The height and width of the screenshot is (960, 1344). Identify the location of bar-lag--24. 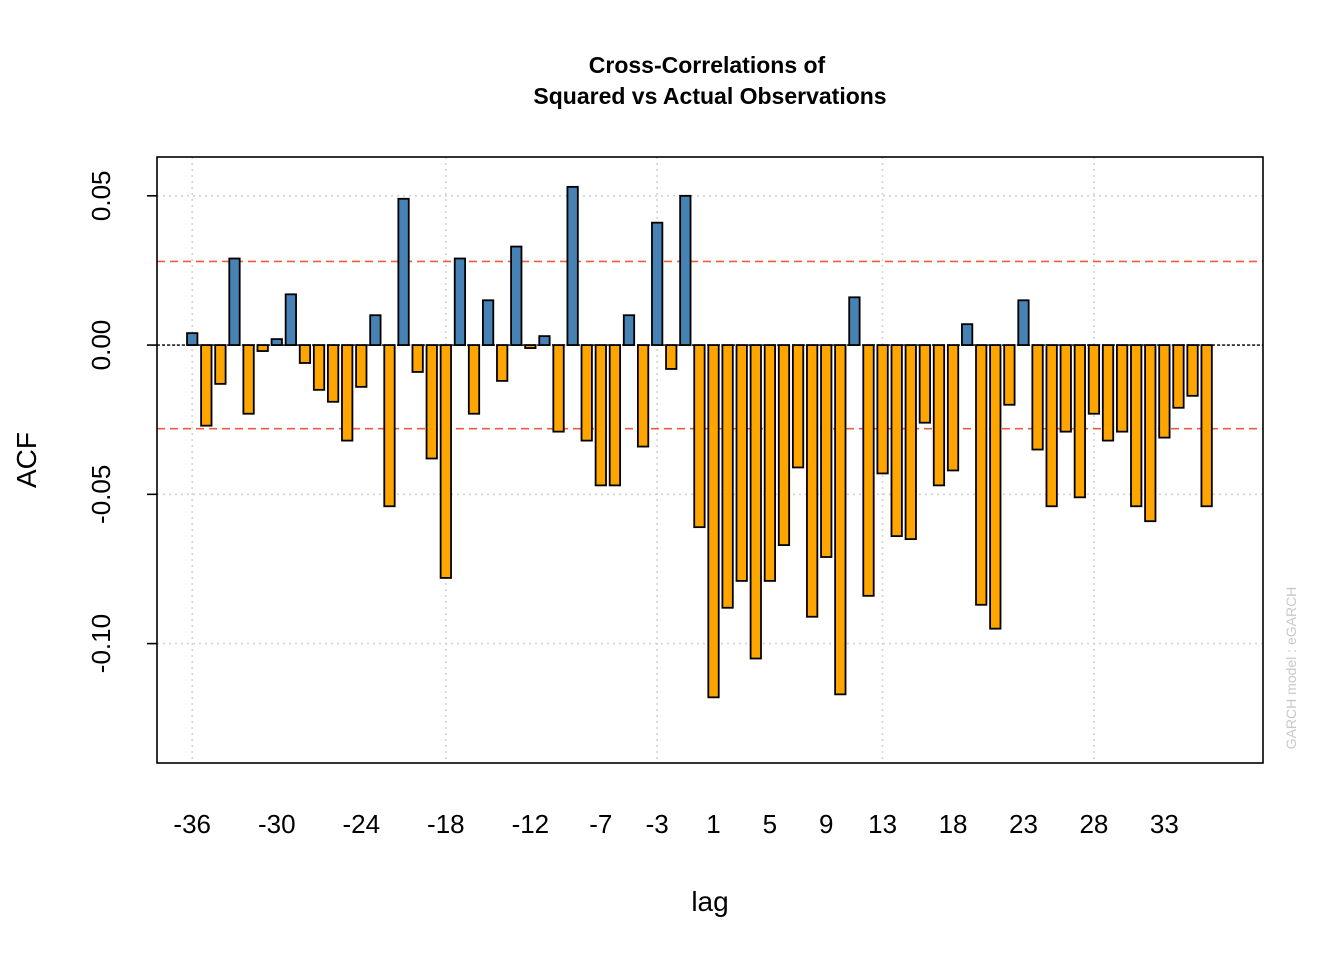
(361, 366).